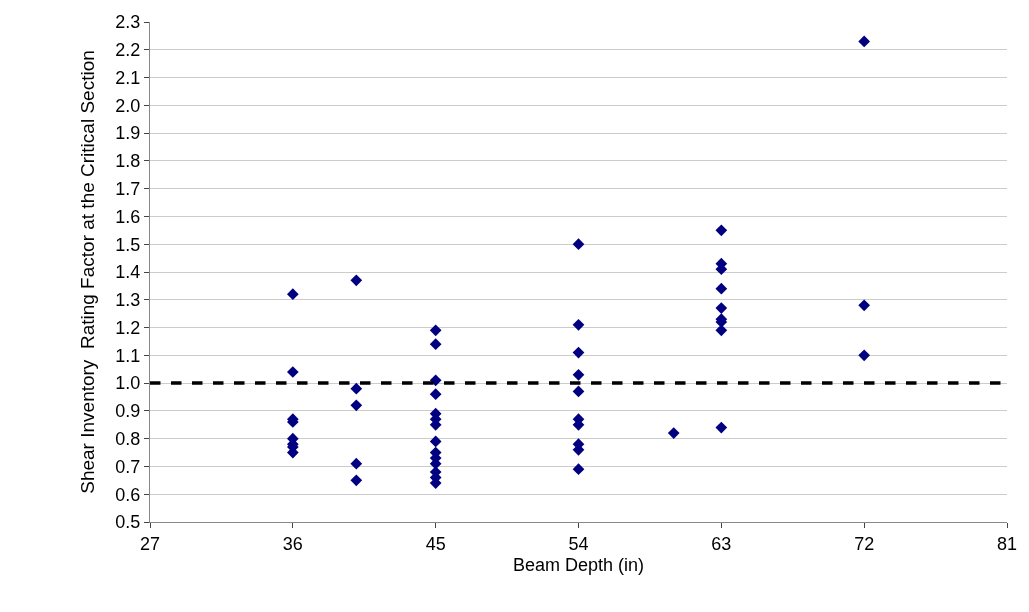 This screenshot has height=612, width=1029. What do you see at coordinates (435, 543) in the screenshot?
I see `x-tick-label: 45` at bounding box center [435, 543].